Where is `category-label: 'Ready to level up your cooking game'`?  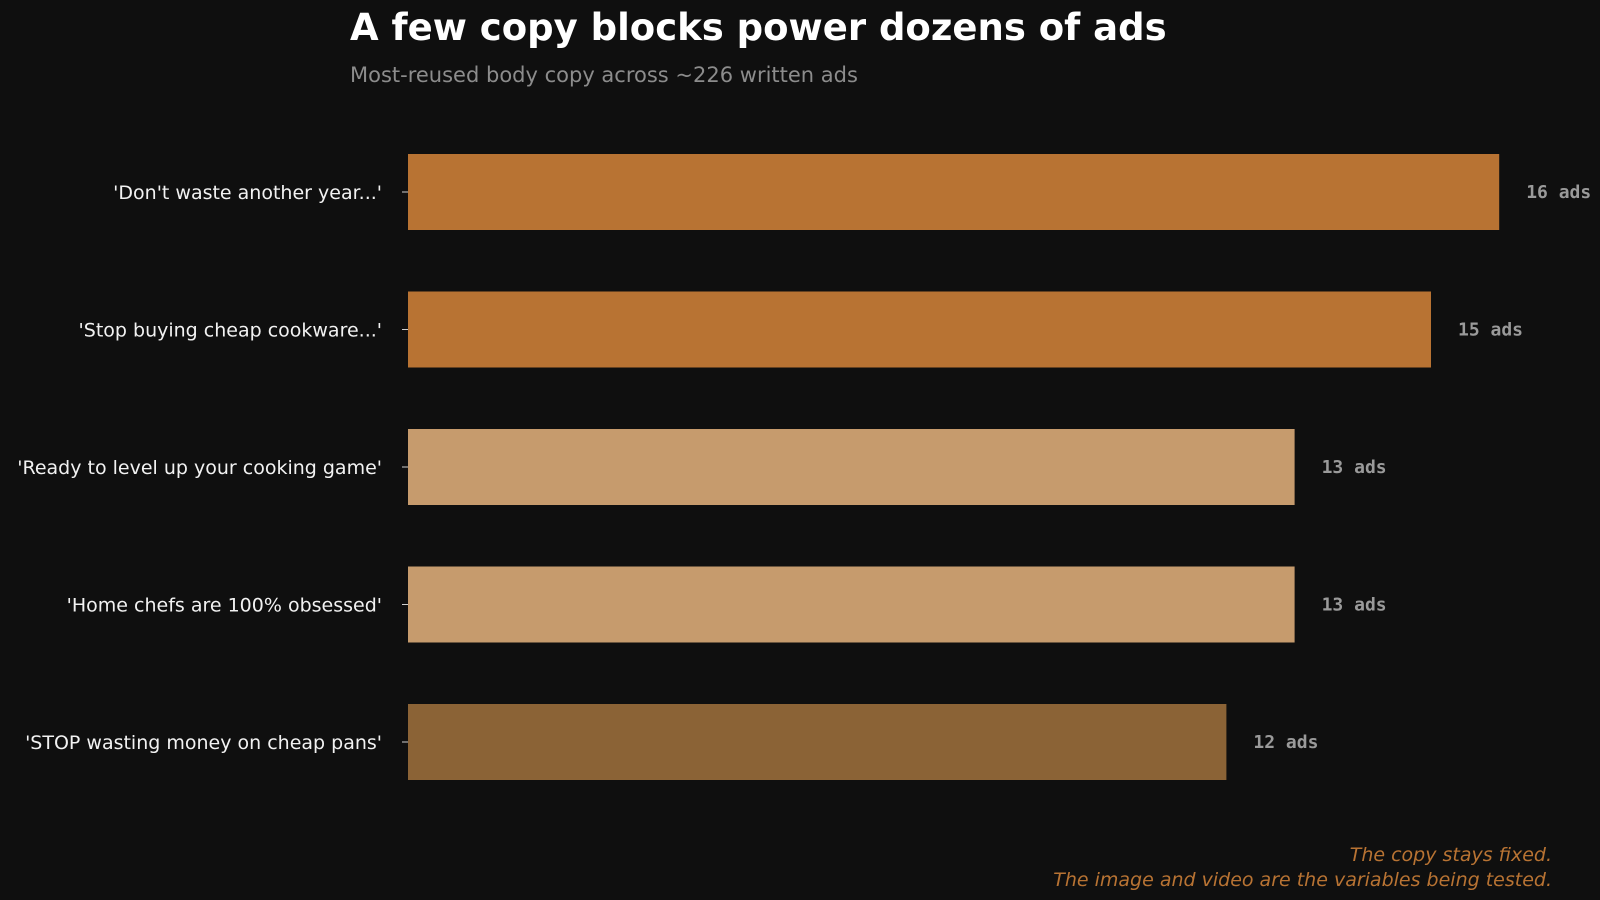 category-label: 'Ready to level up your cooking game' is located at coordinates (199, 468).